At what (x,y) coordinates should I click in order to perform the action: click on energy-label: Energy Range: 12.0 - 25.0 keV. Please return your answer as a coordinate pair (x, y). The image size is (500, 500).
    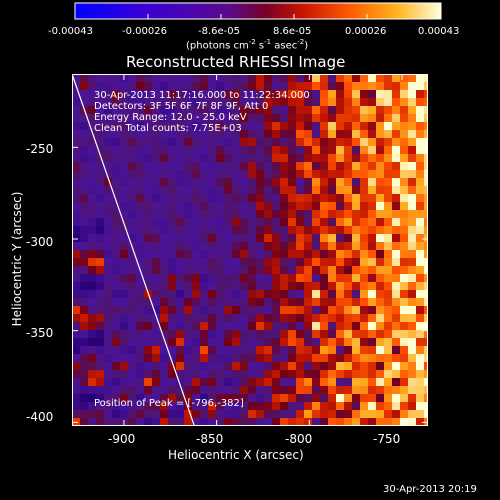
    Looking at the image, I should click on (170, 117).